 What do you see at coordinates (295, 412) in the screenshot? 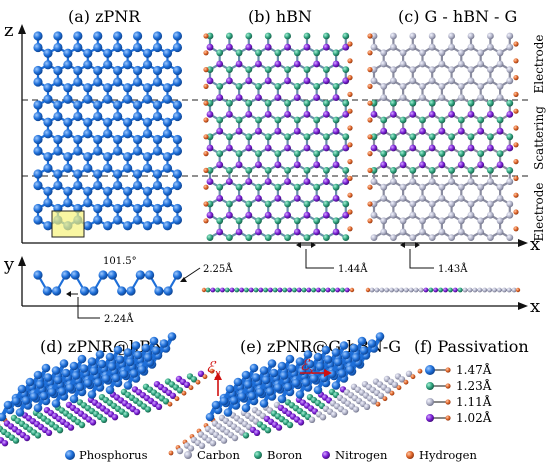
I see `substrate-layer` at bounding box center [295, 412].